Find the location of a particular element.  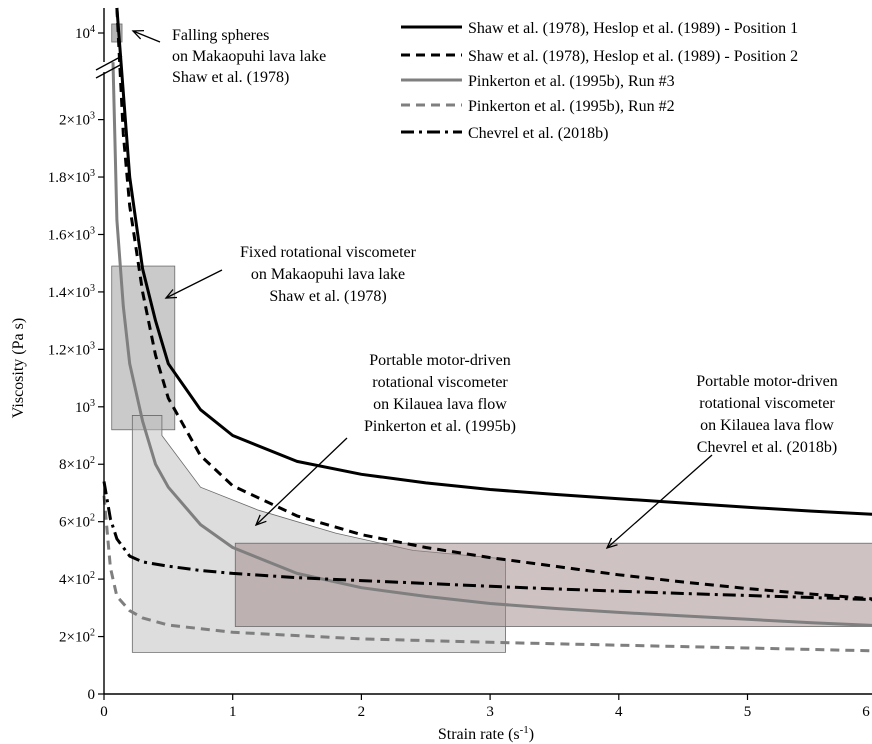

arrow-falling-spheres is located at coordinates (146, 36).